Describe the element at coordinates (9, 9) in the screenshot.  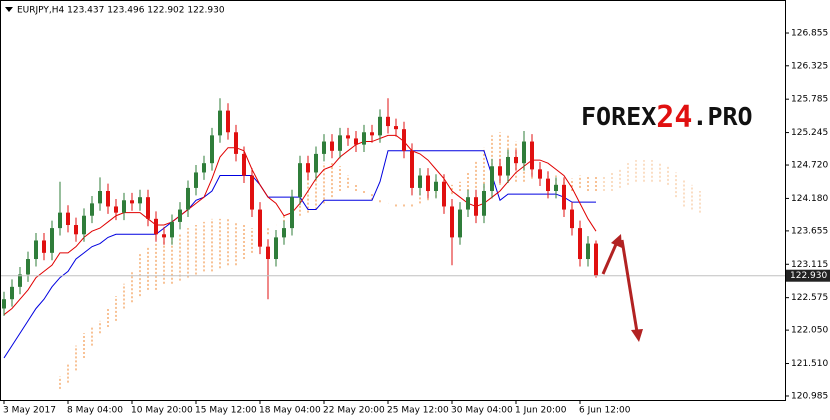
I see `menu-triangle` at that location.